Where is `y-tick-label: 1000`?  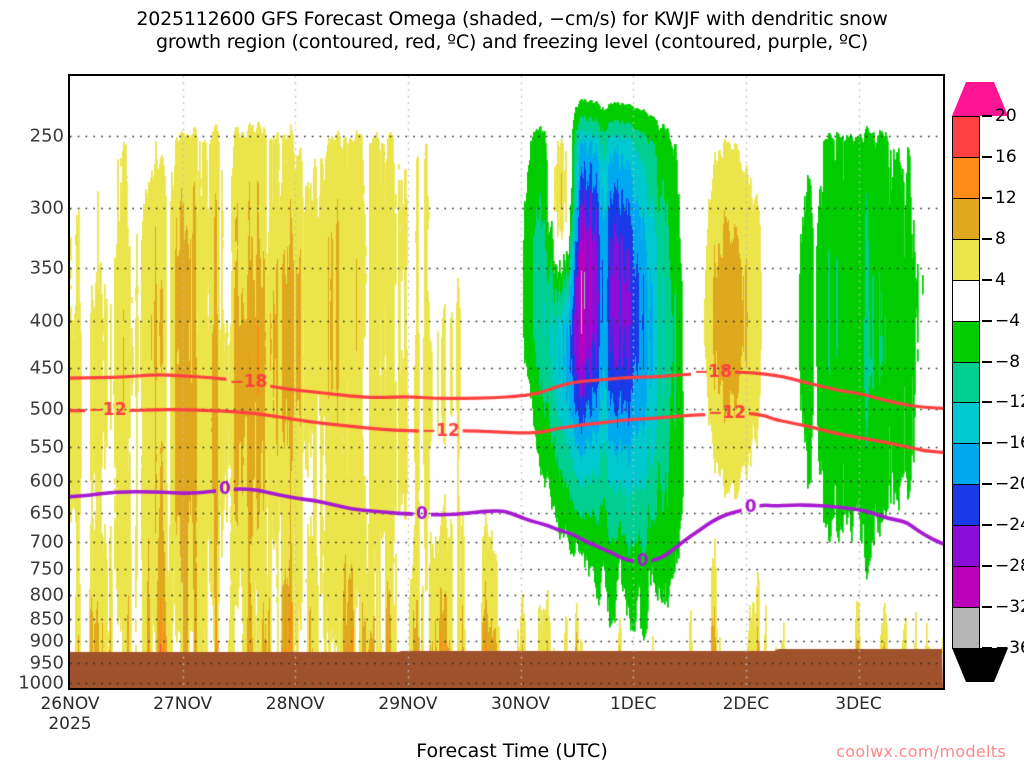
y-tick-label: 1000 is located at coordinates (41, 683).